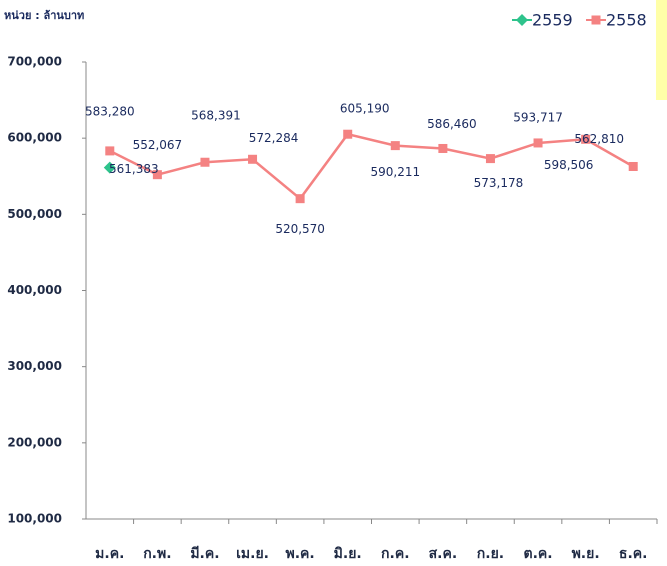 This screenshot has height=566, width=667. Describe the element at coordinates (599, 139) in the screenshot. I see `data-label: 562,810` at that location.